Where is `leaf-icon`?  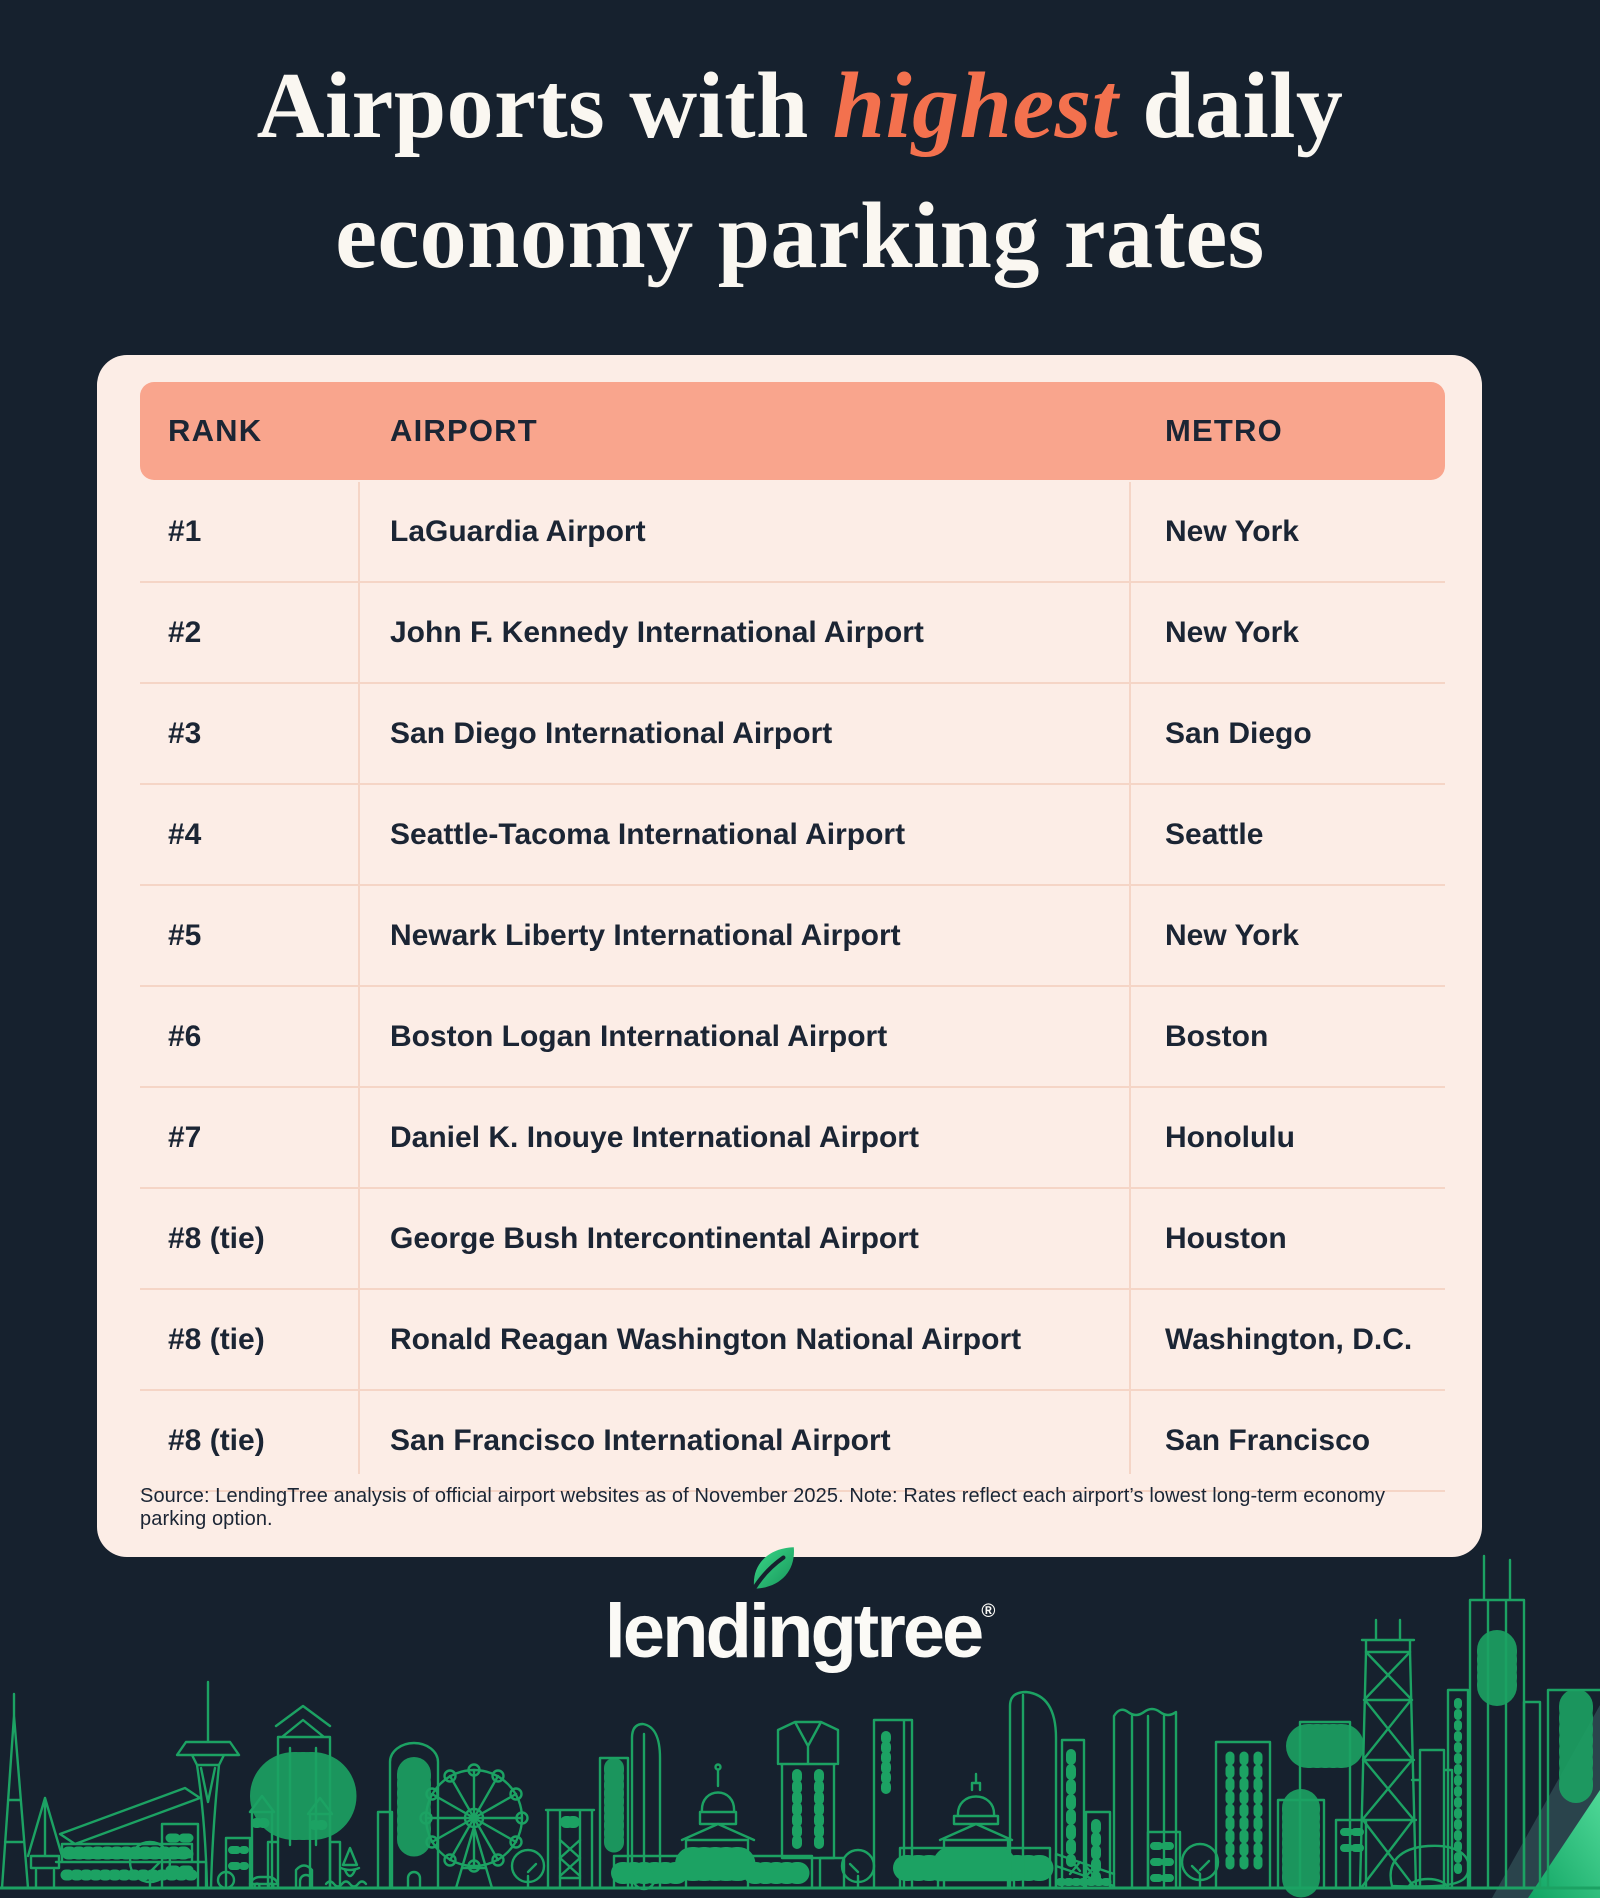 leaf-icon is located at coordinates (772, 1569).